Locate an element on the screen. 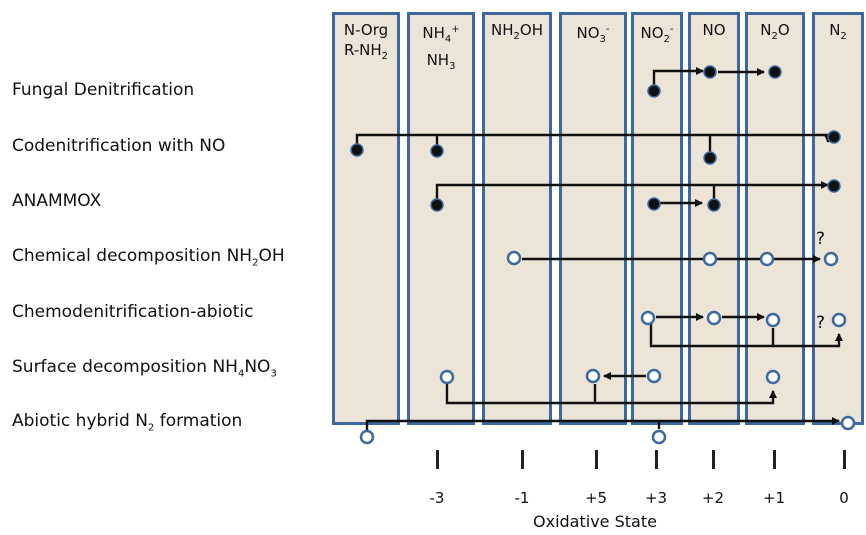  process-label-fungal-denitrification: Fungal Denitrification is located at coordinates (103, 90).